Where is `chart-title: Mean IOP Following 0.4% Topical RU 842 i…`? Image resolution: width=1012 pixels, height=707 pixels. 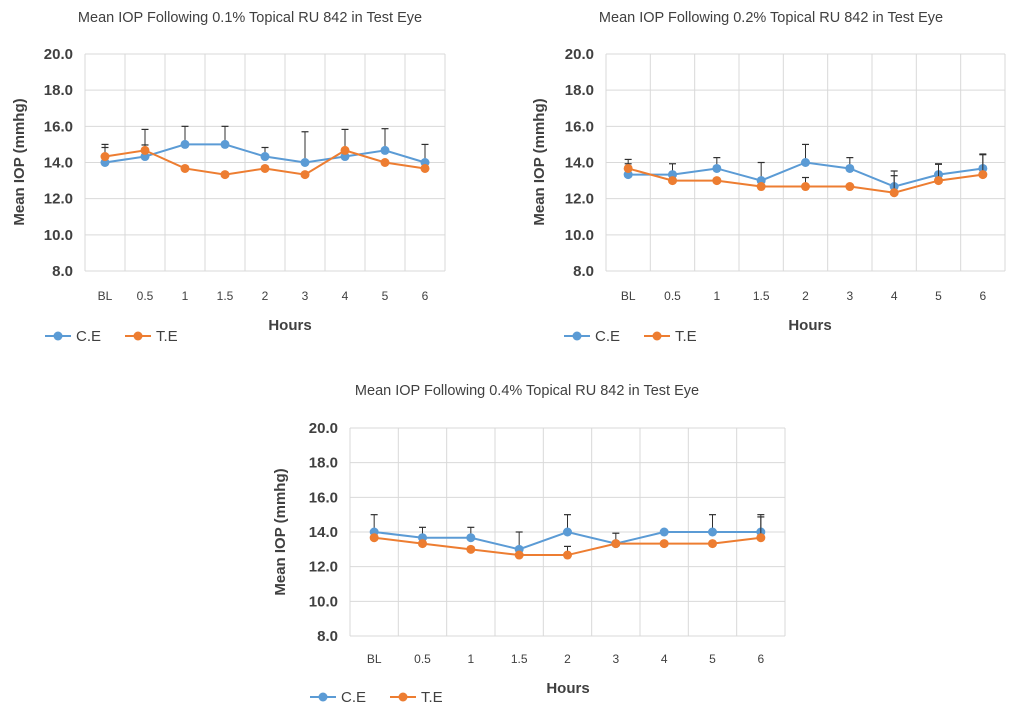 chart-title: Mean IOP Following 0.4% Topical RU 842 i… is located at coordinates (527, 391).